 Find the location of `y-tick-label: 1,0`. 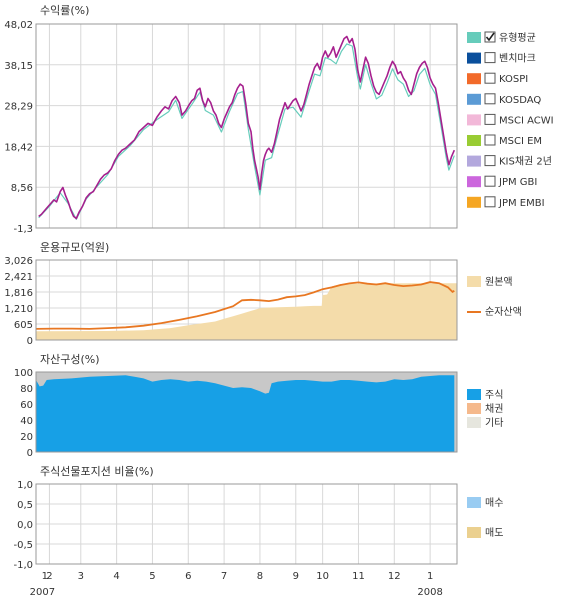

y-tick-label: 1,0 is located at coordinates (25, 485).